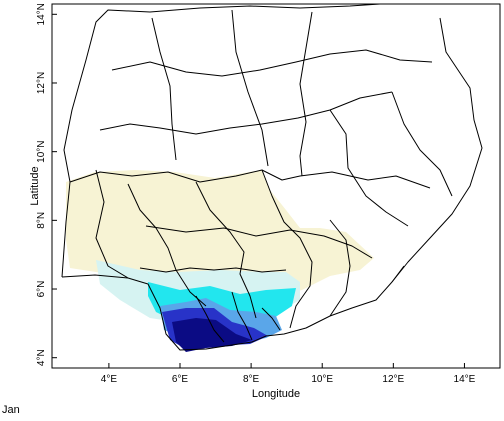 Image resolution: width=504 pixels, height=421 pixels. Describe the element at coordinates (109, 379) in the screenshot. I see `x-tick-label: 4°E` at that location.